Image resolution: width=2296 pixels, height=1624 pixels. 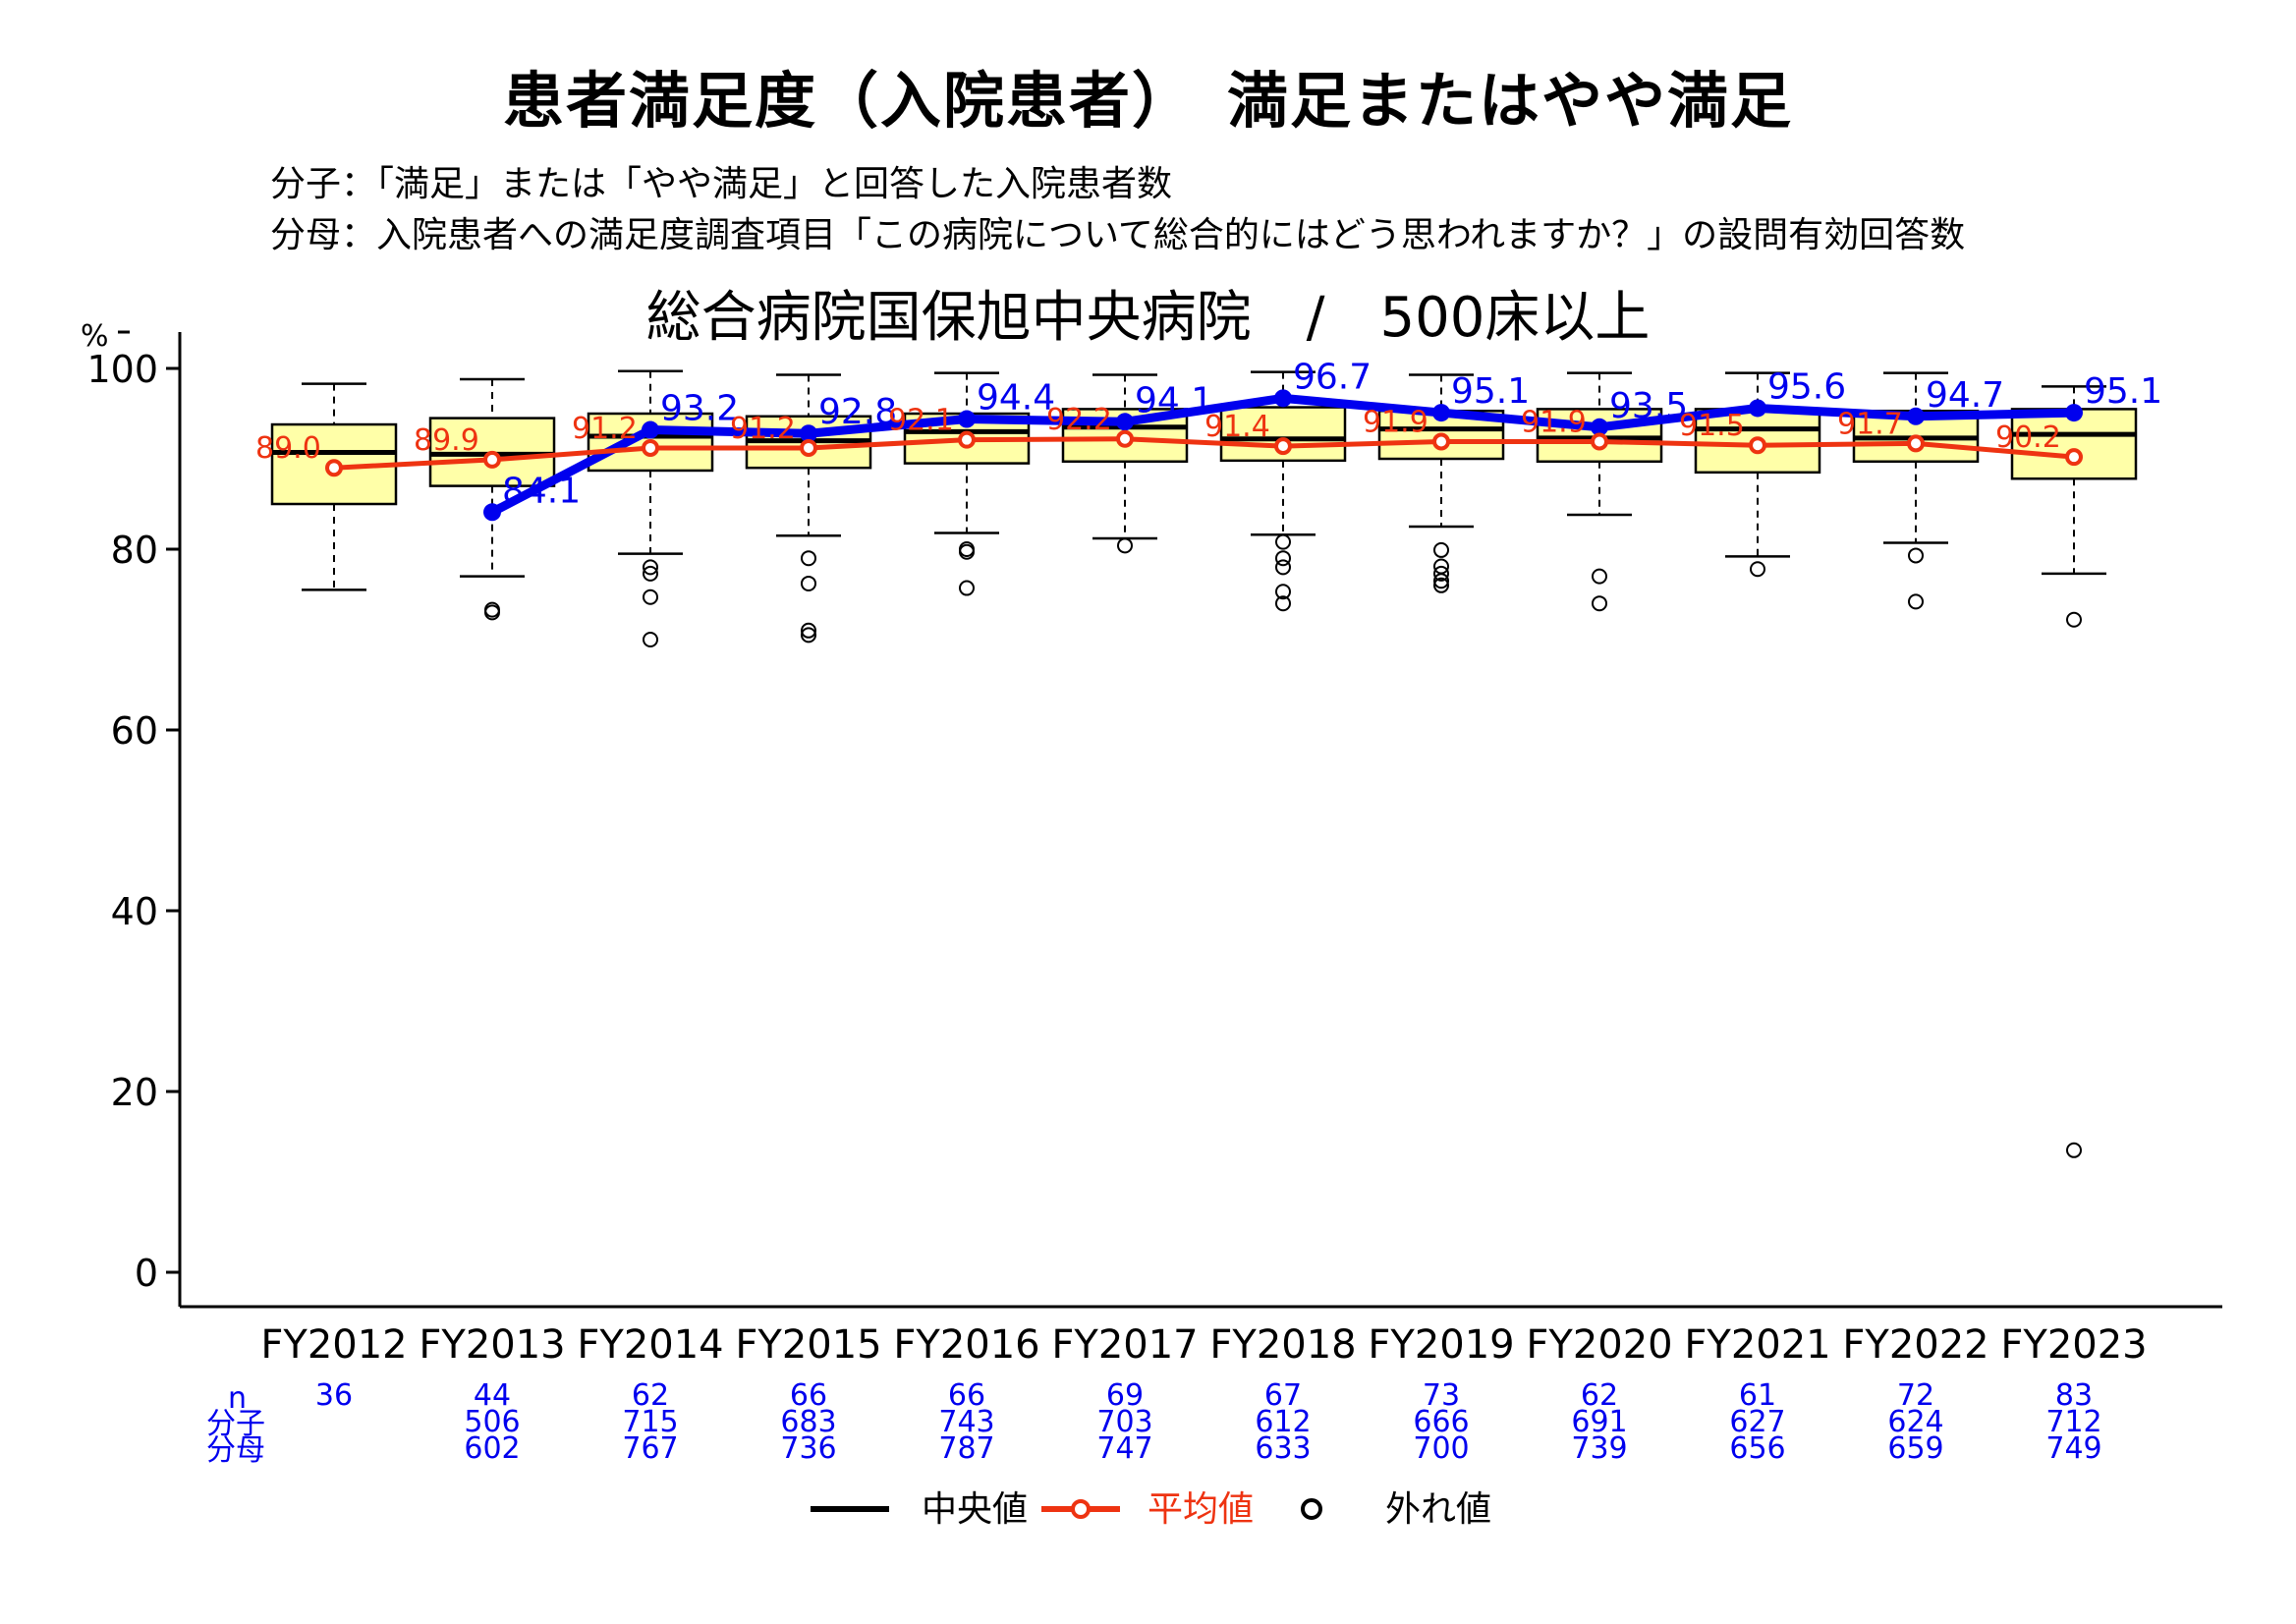 I want to click on x-tick-label: FY2013, so click(x=492, y=1345).